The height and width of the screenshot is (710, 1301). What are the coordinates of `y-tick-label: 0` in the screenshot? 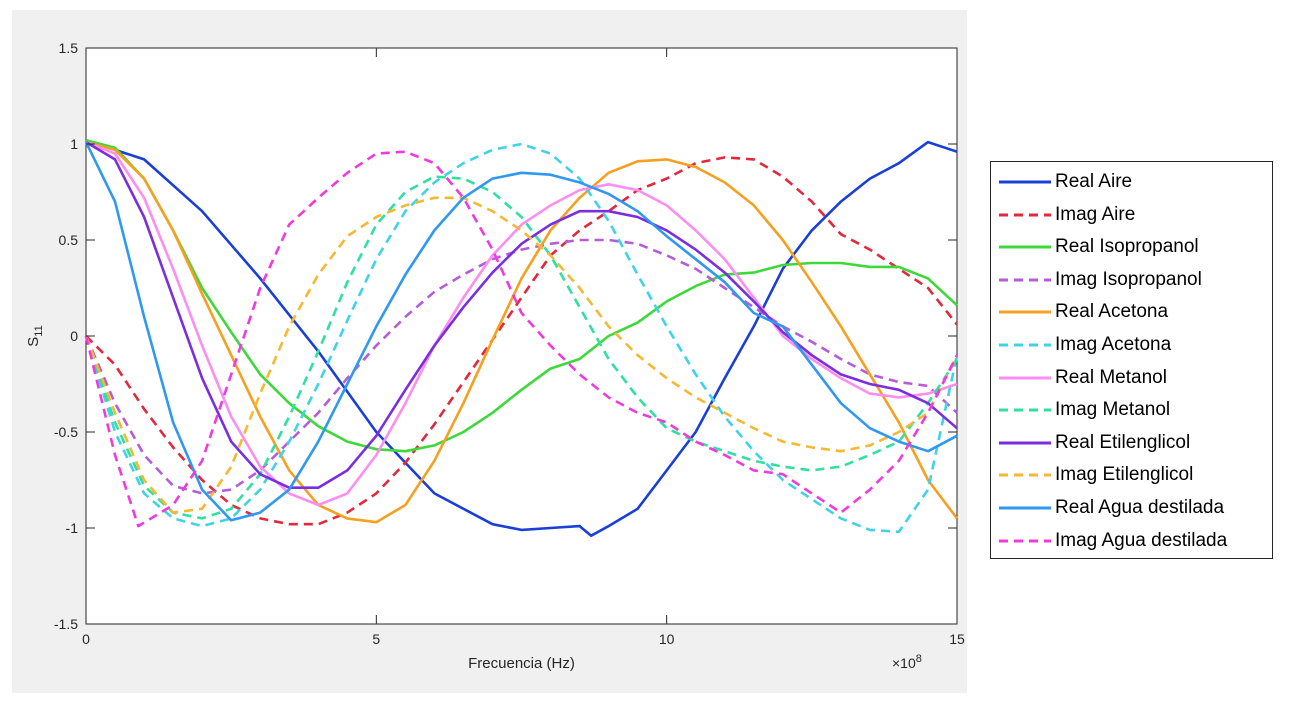 It's located at (74, 336).